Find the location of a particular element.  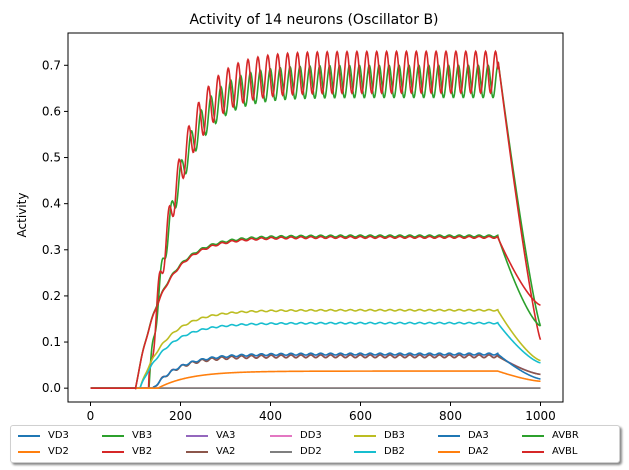

legend-label: VD2 is located at coordinates (58, 451).